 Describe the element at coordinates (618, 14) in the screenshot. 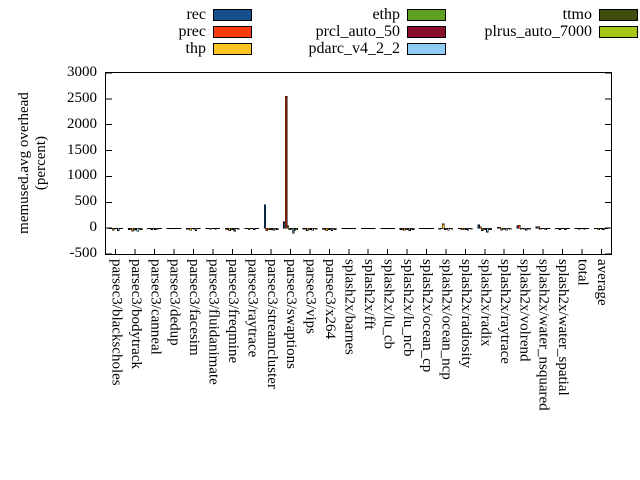

I see `legend-swatch-ttmo` at that location.